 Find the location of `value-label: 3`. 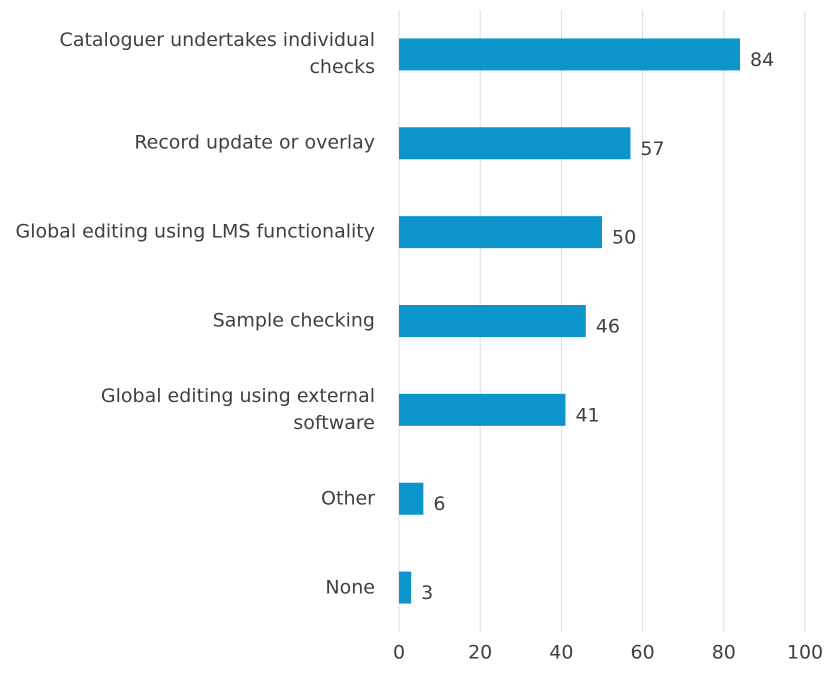

value-label: 3 is located at coordinates (427, 593).